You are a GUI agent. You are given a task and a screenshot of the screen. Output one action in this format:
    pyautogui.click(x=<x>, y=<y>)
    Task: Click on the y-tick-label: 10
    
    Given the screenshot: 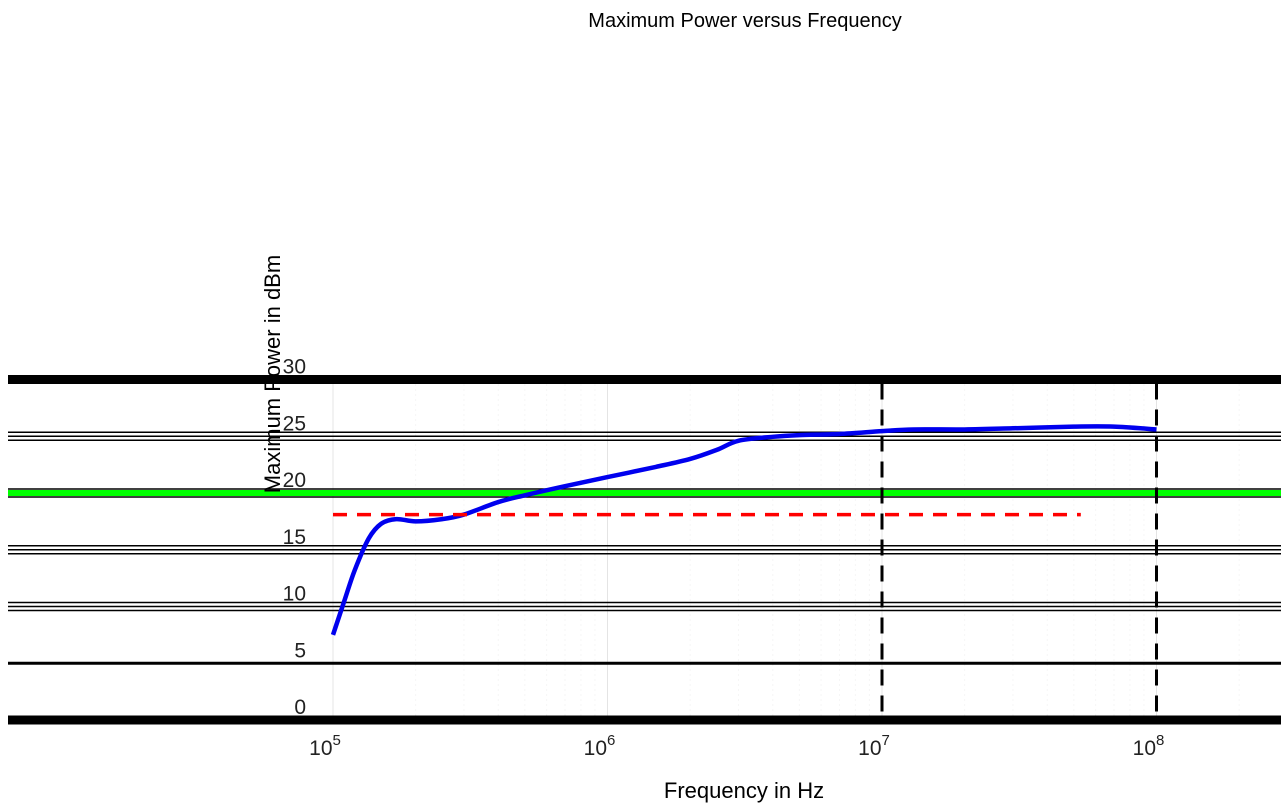 What is the action you would take?
    pyautogui.click(x=294, y=594)
    